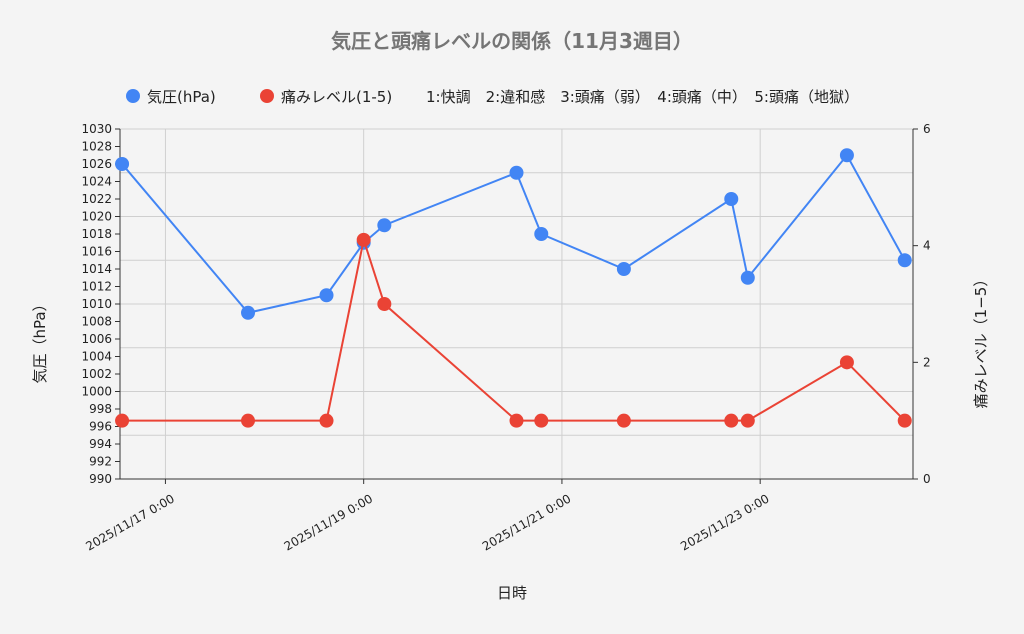  Describe the element at coordinates (329, 522) in the screenshot. I see `x-tick-label: 2025/11/19 0:00` at that location.